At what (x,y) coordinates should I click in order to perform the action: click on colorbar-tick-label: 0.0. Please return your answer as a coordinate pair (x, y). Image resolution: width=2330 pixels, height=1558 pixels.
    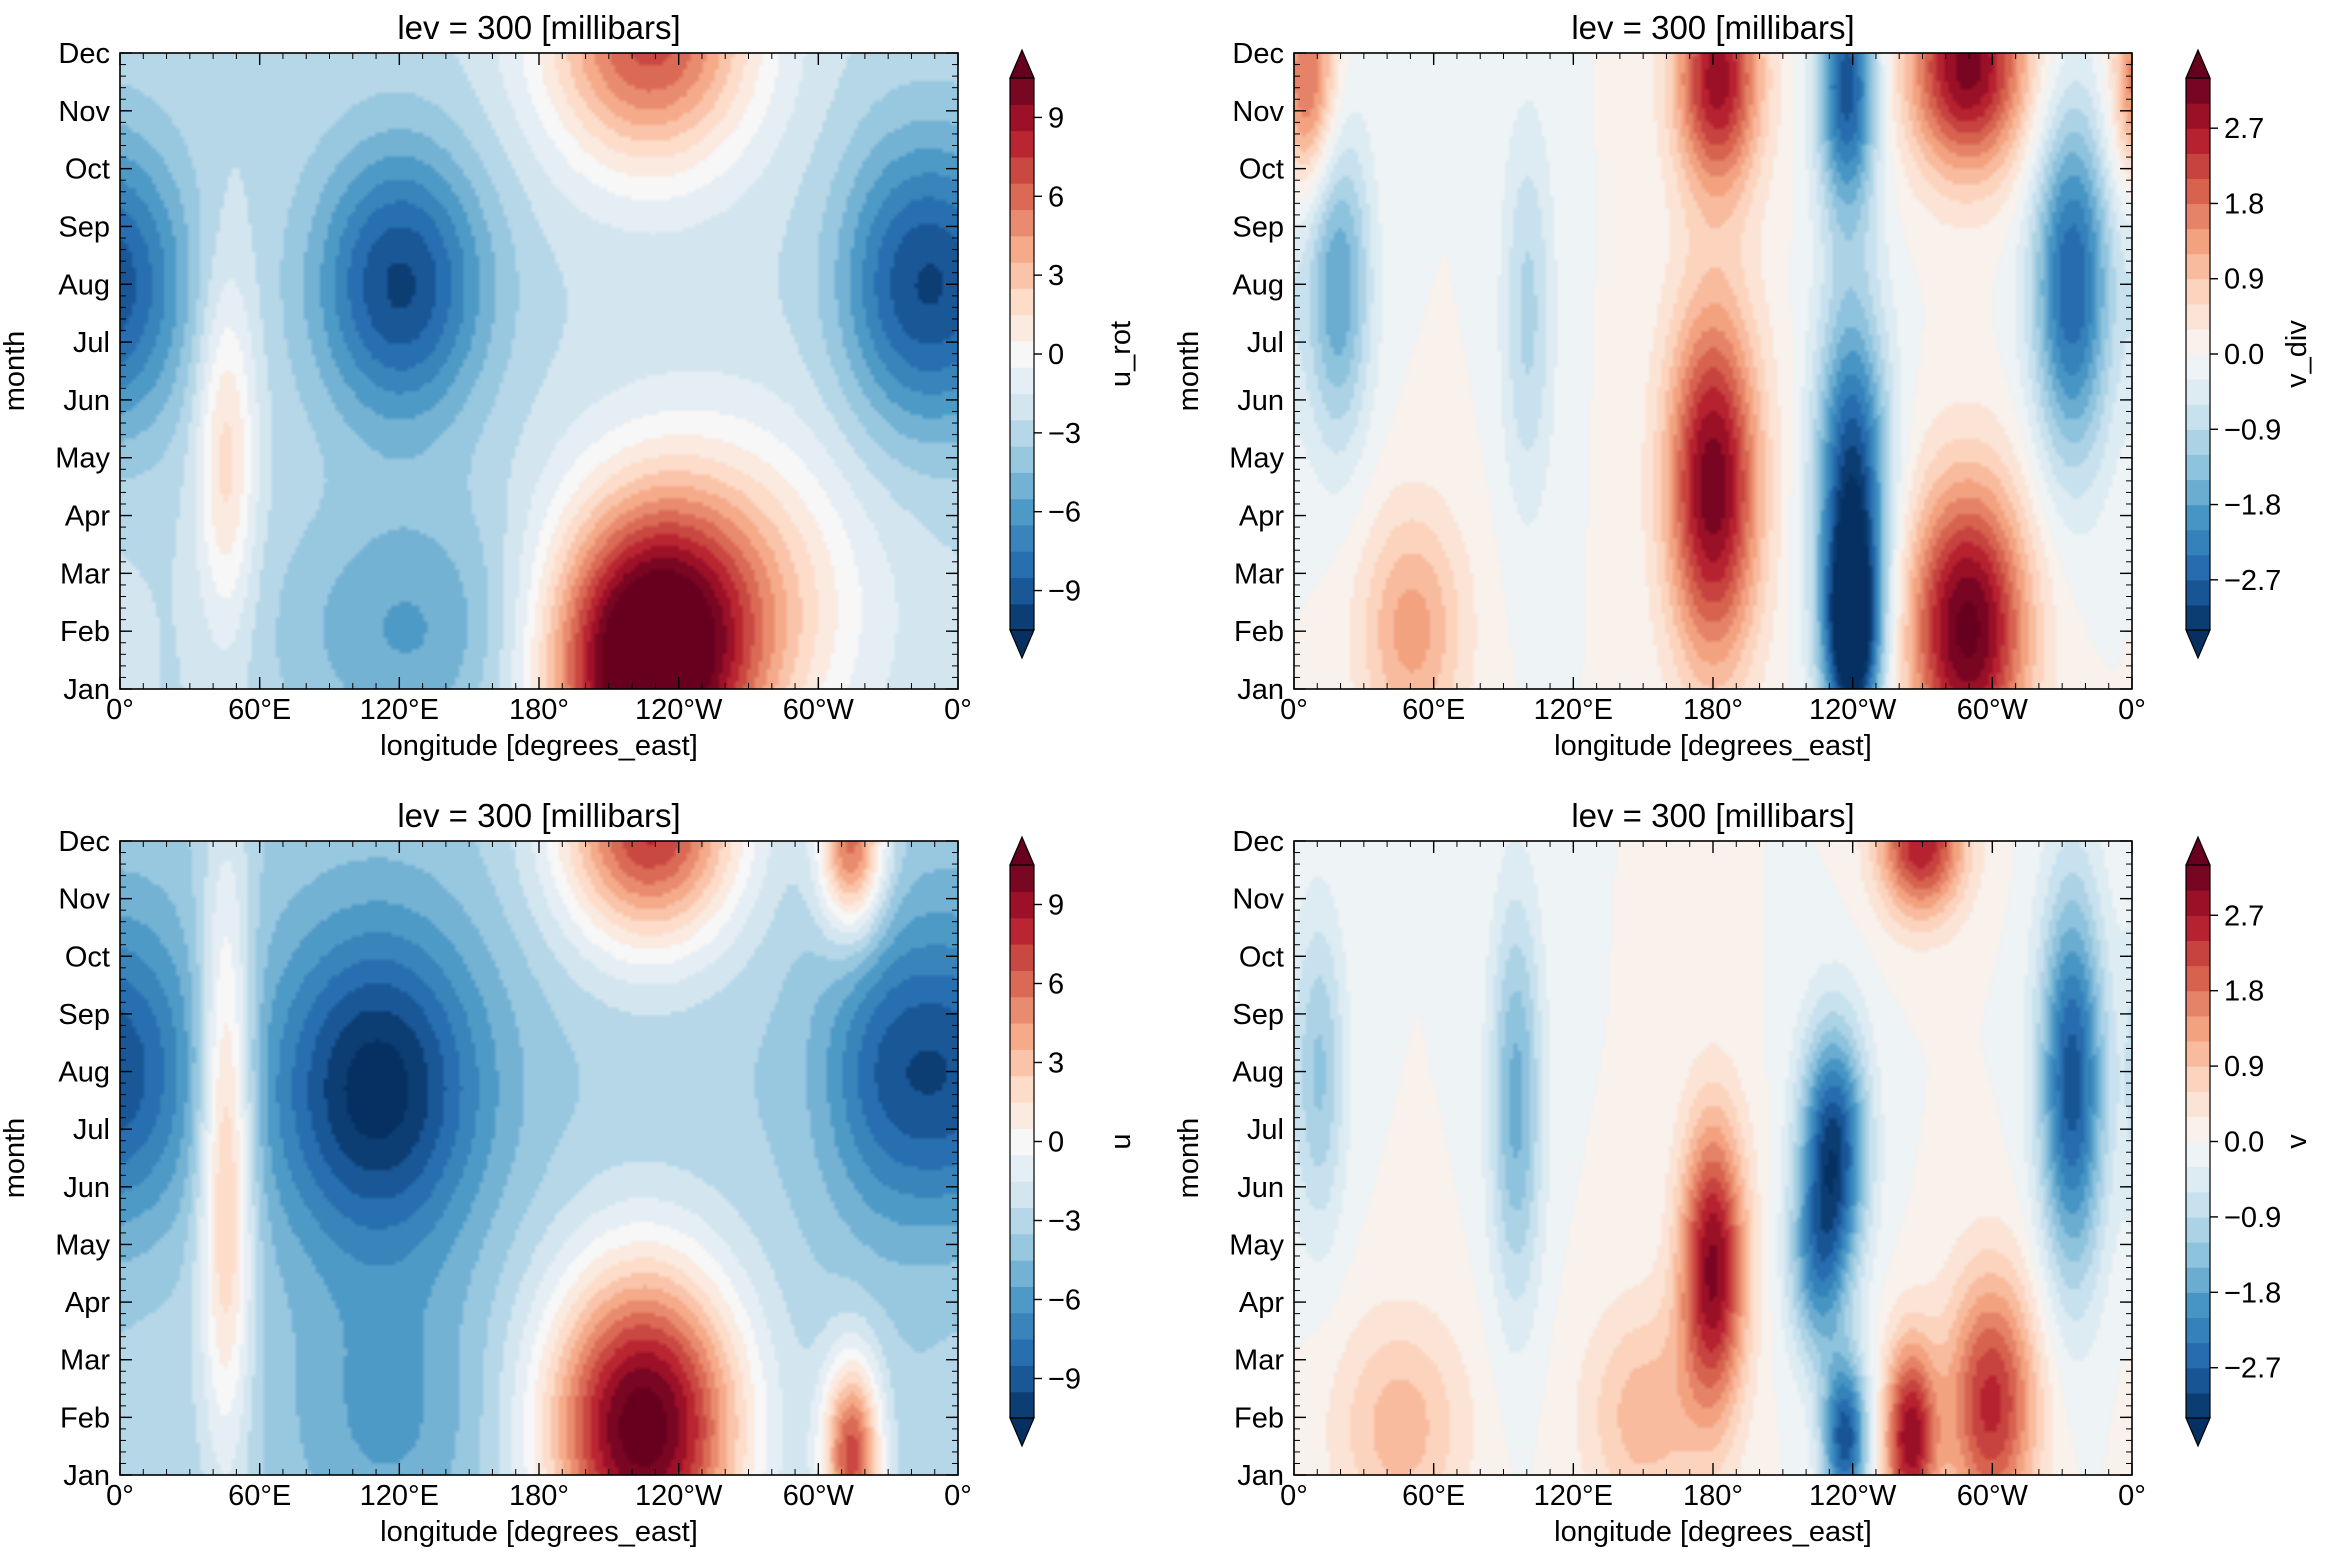
    Looking at the image, I should click on (2244, 355).